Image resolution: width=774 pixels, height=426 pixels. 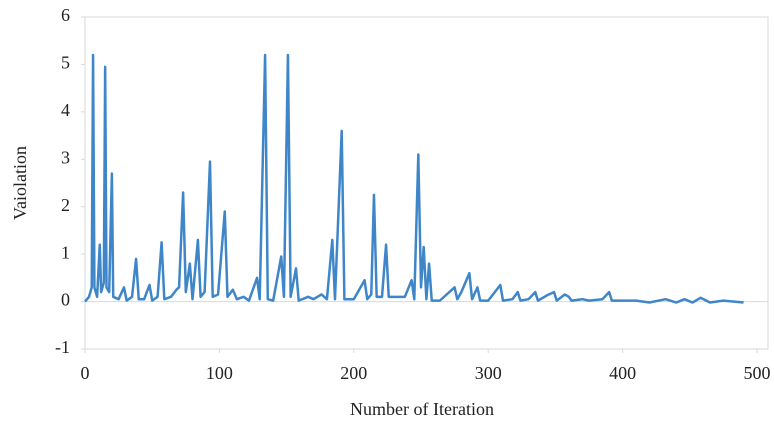 What do you see at coordinates (353, 373) in the screenshot?
I see `x-tick-label: 200` at bounding box center [353, 373].